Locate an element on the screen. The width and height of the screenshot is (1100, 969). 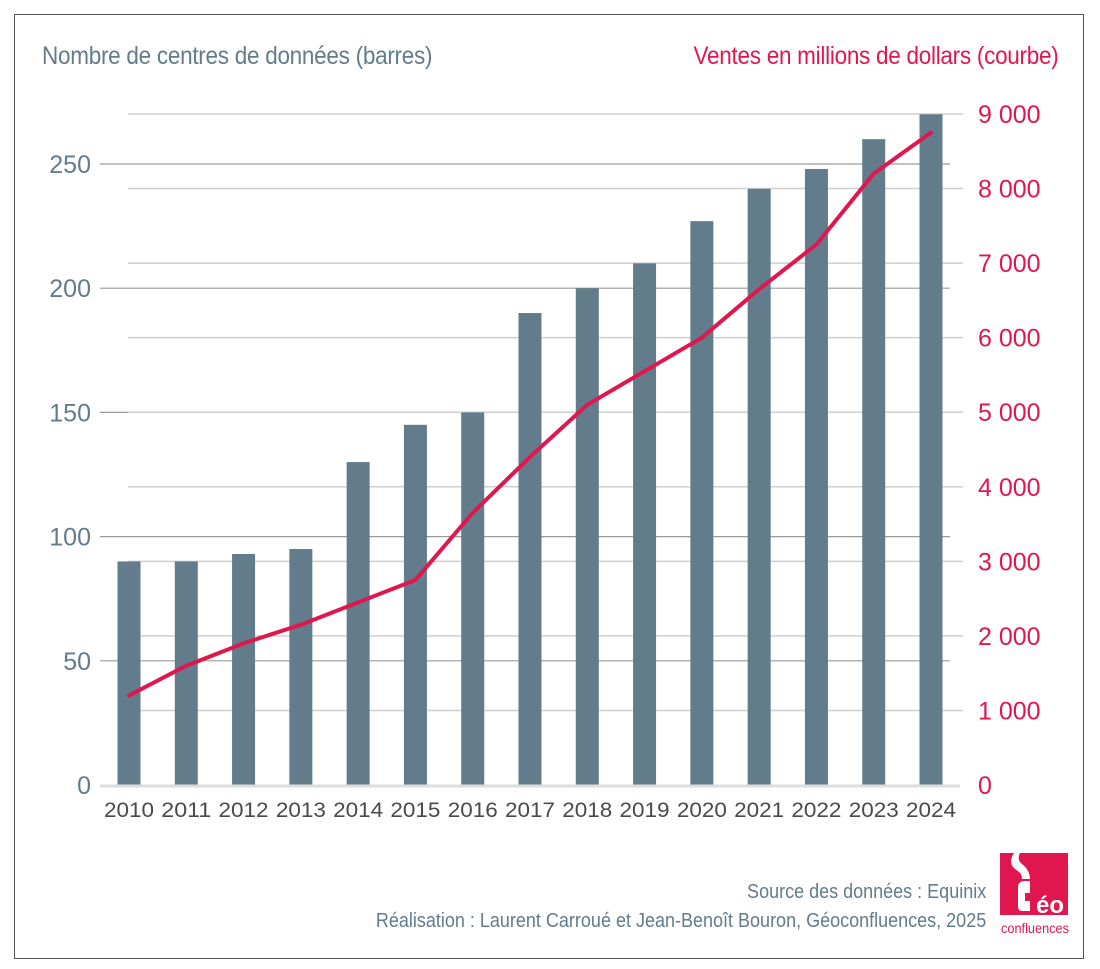
left-tick-label: 200 is located at coordinates (70, 289).